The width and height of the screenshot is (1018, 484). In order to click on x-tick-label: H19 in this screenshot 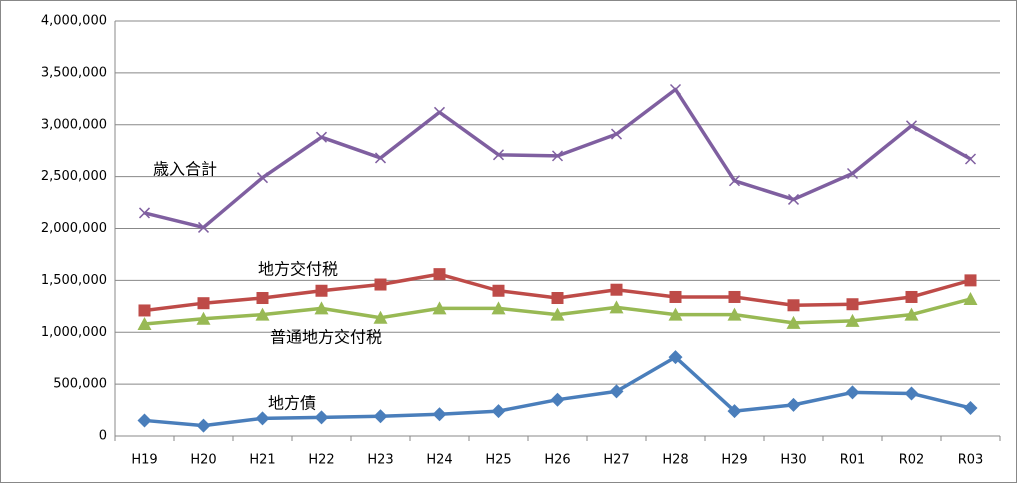, I will do `click(144, 460)`.